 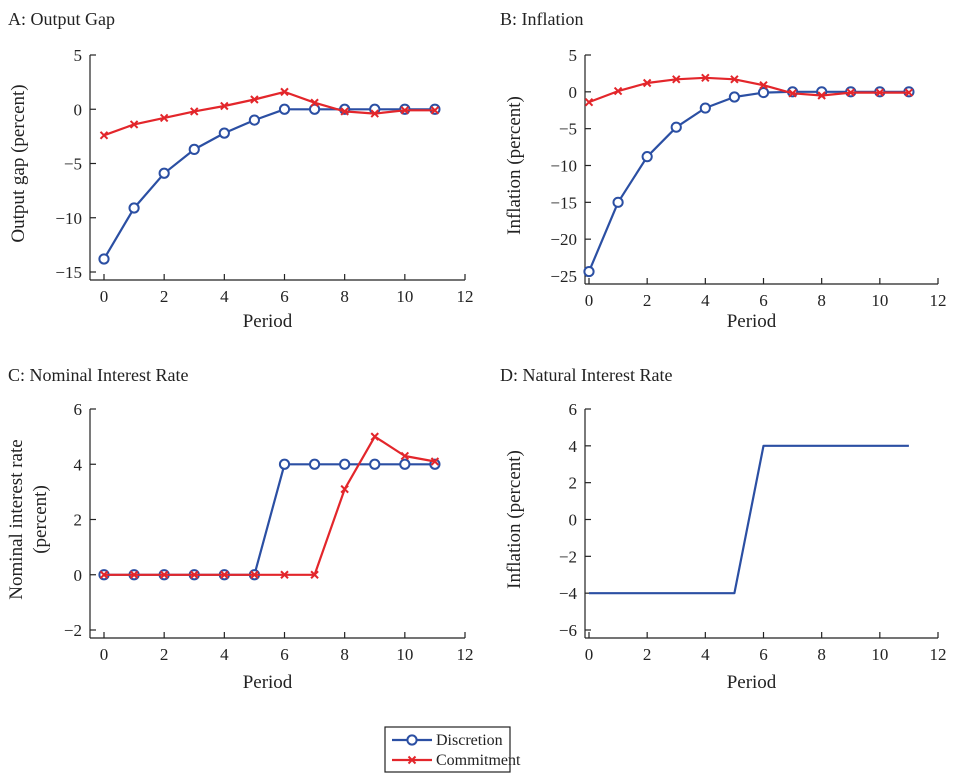 I want to click on x-tick-label: 4, so click(x=705, y=654).